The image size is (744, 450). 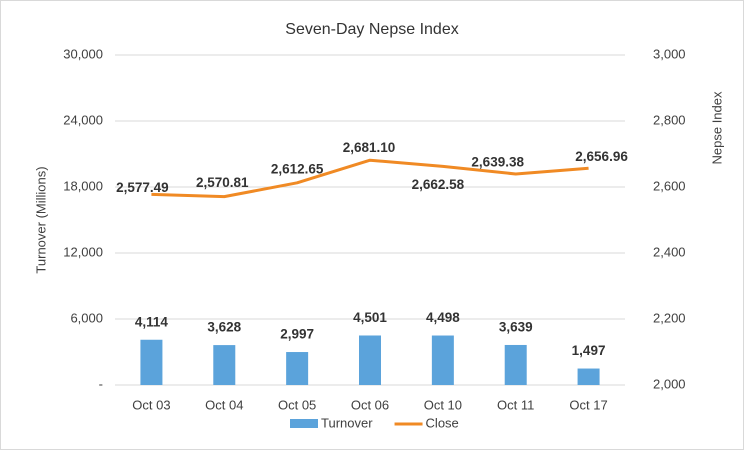 I want to click on y-tick-label: 24,000, so click(x=83, y=119).